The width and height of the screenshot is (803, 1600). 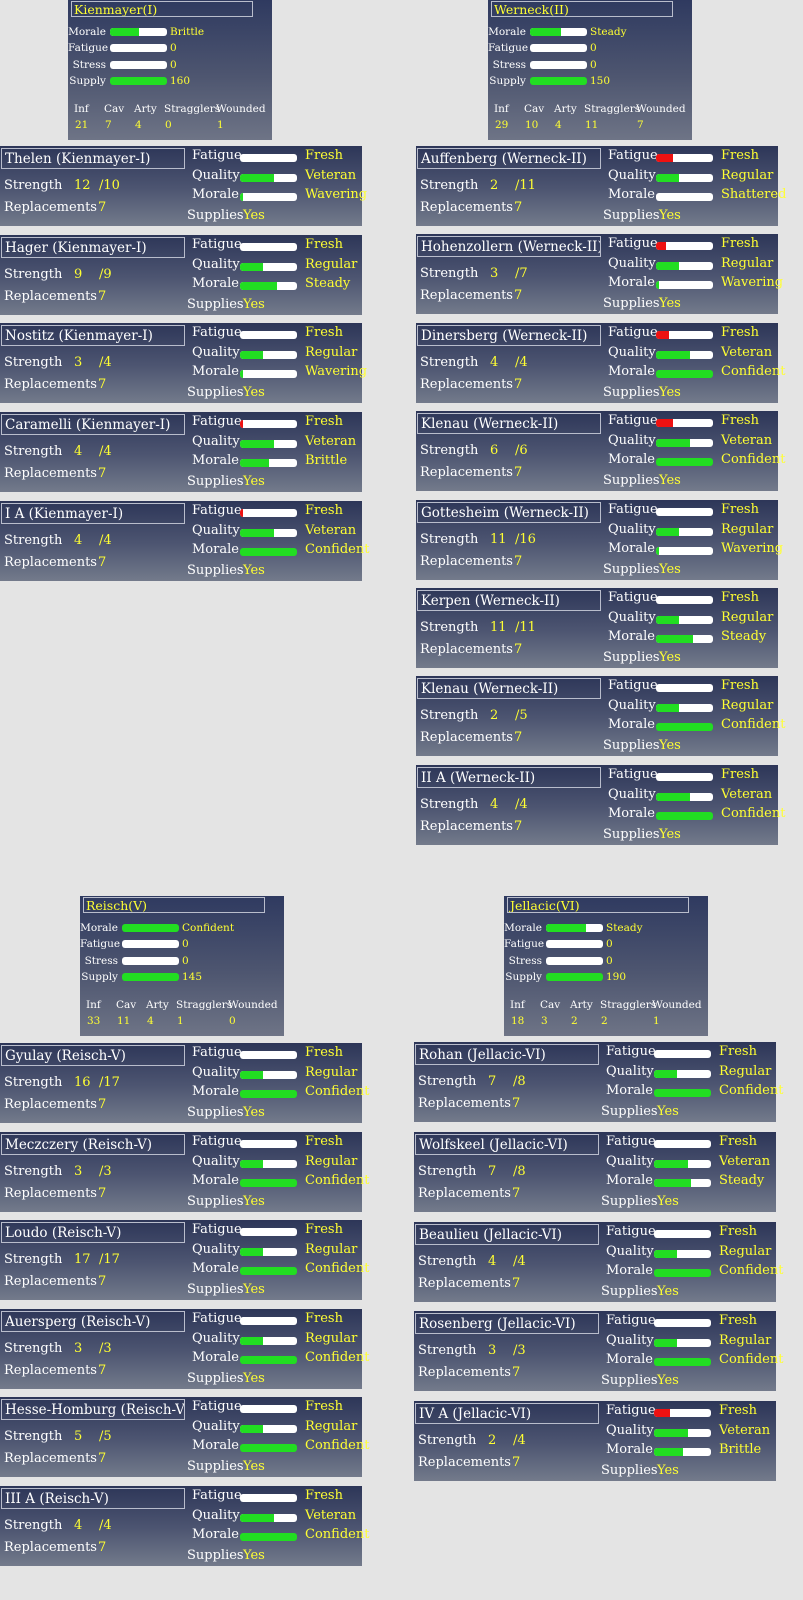 What do you see at coordinates (665, 1343) in the screenshot?
I see `quality-bar-fill` at bounding box center [665, 1343].